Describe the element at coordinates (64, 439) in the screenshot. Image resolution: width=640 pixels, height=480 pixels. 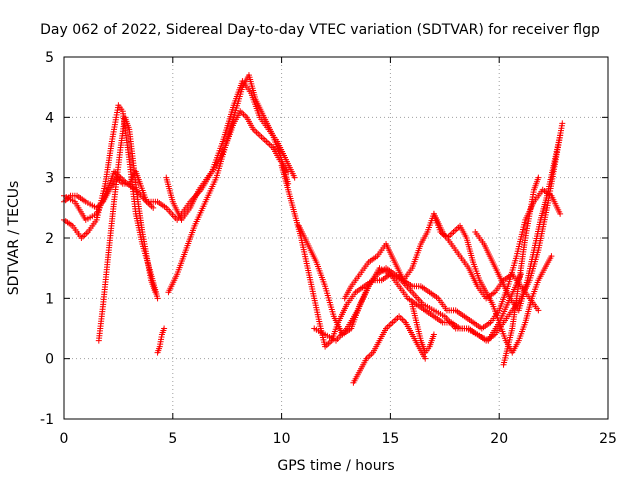
I see `x-tick-label: 0` at that location.